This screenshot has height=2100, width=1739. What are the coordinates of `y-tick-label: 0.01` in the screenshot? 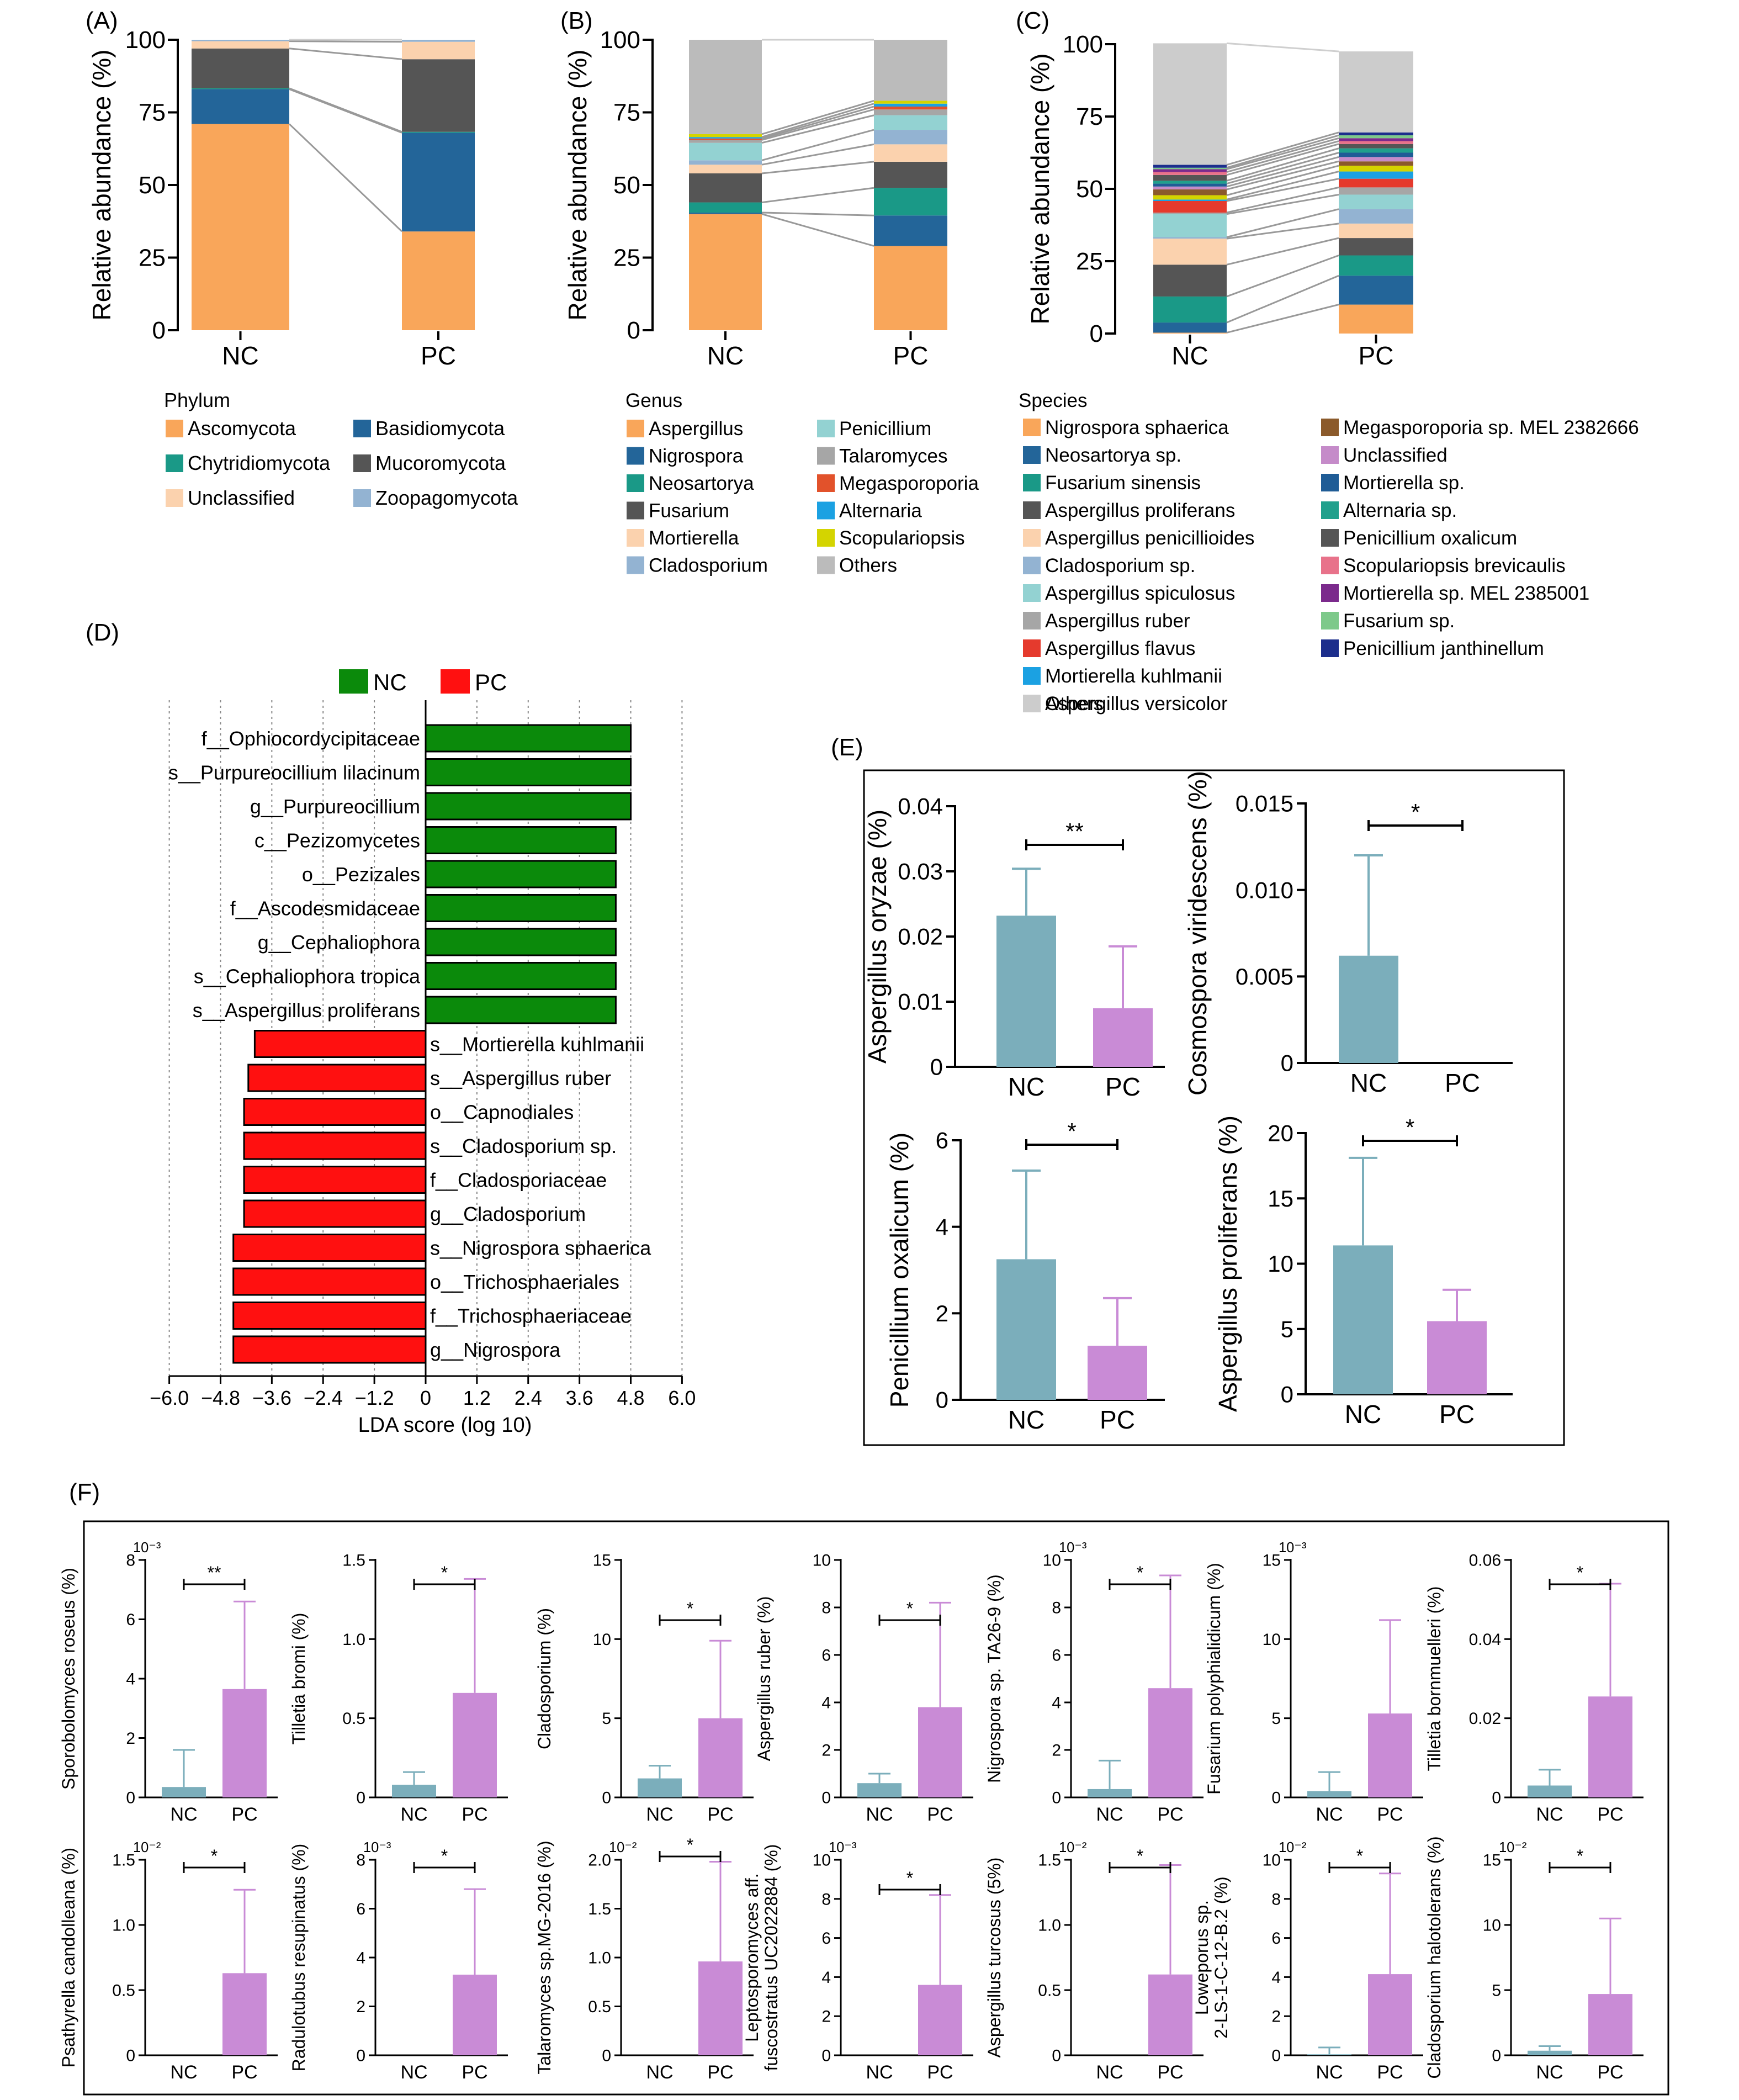 It's located at (920, 1002).